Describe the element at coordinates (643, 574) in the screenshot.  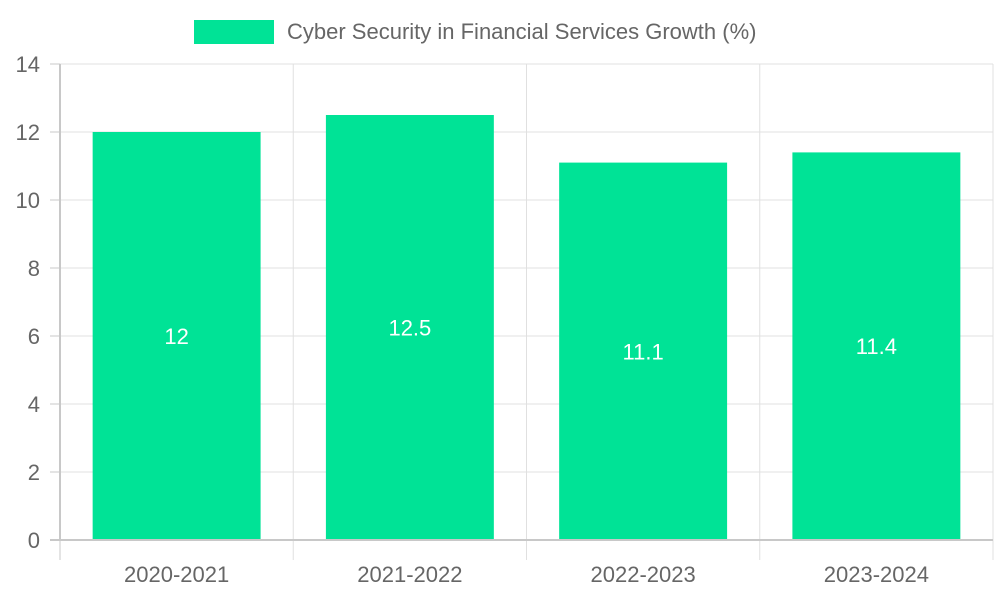
I see `x-tick-label: 2022-2023` at that location.